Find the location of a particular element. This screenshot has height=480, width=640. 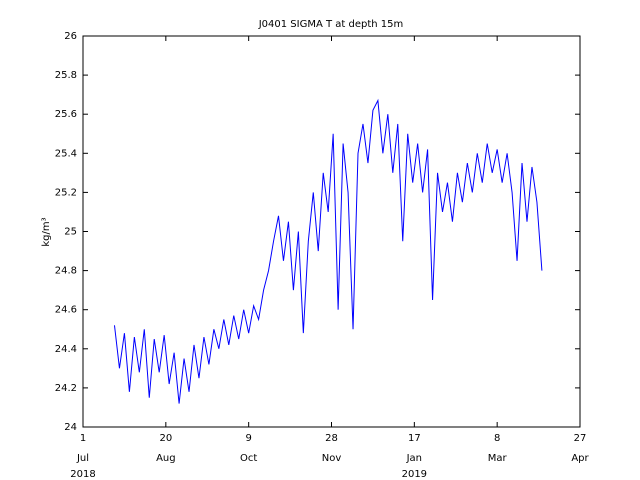

x-tick-label: 20 is located at coordinates (165, 438).